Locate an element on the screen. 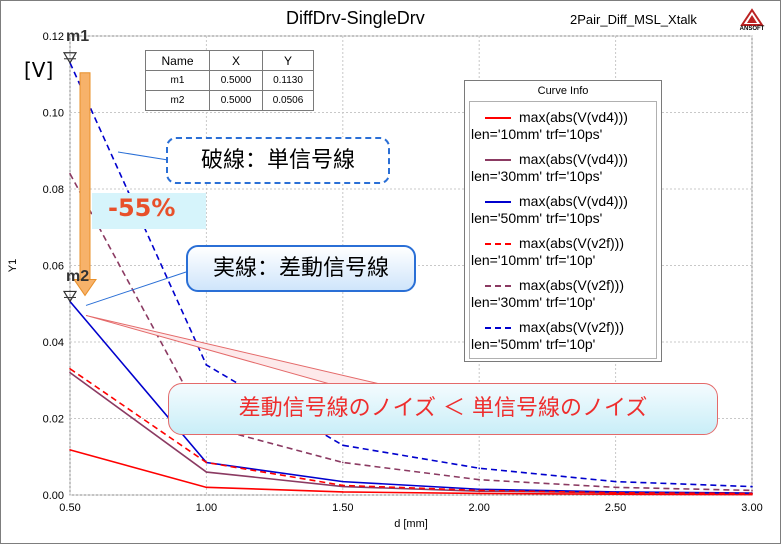 Image resolution: width=781 pixels, height=544 pixels. x-tick-label: 1.00 is located at coordinates (206, 508).